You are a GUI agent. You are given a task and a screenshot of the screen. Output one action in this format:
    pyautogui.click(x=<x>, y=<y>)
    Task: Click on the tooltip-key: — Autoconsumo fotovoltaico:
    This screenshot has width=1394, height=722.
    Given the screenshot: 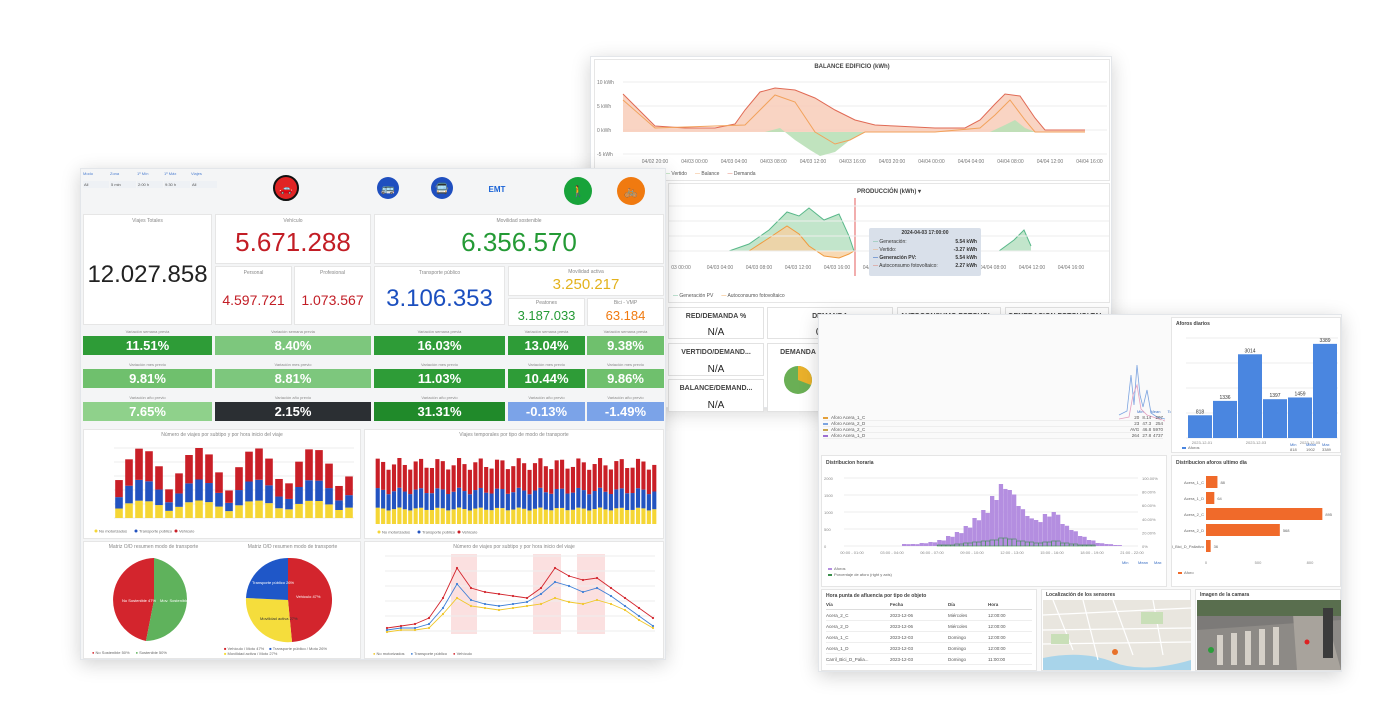 What is the action you would take?
    pyautogui.click(x=905, y=266)
    